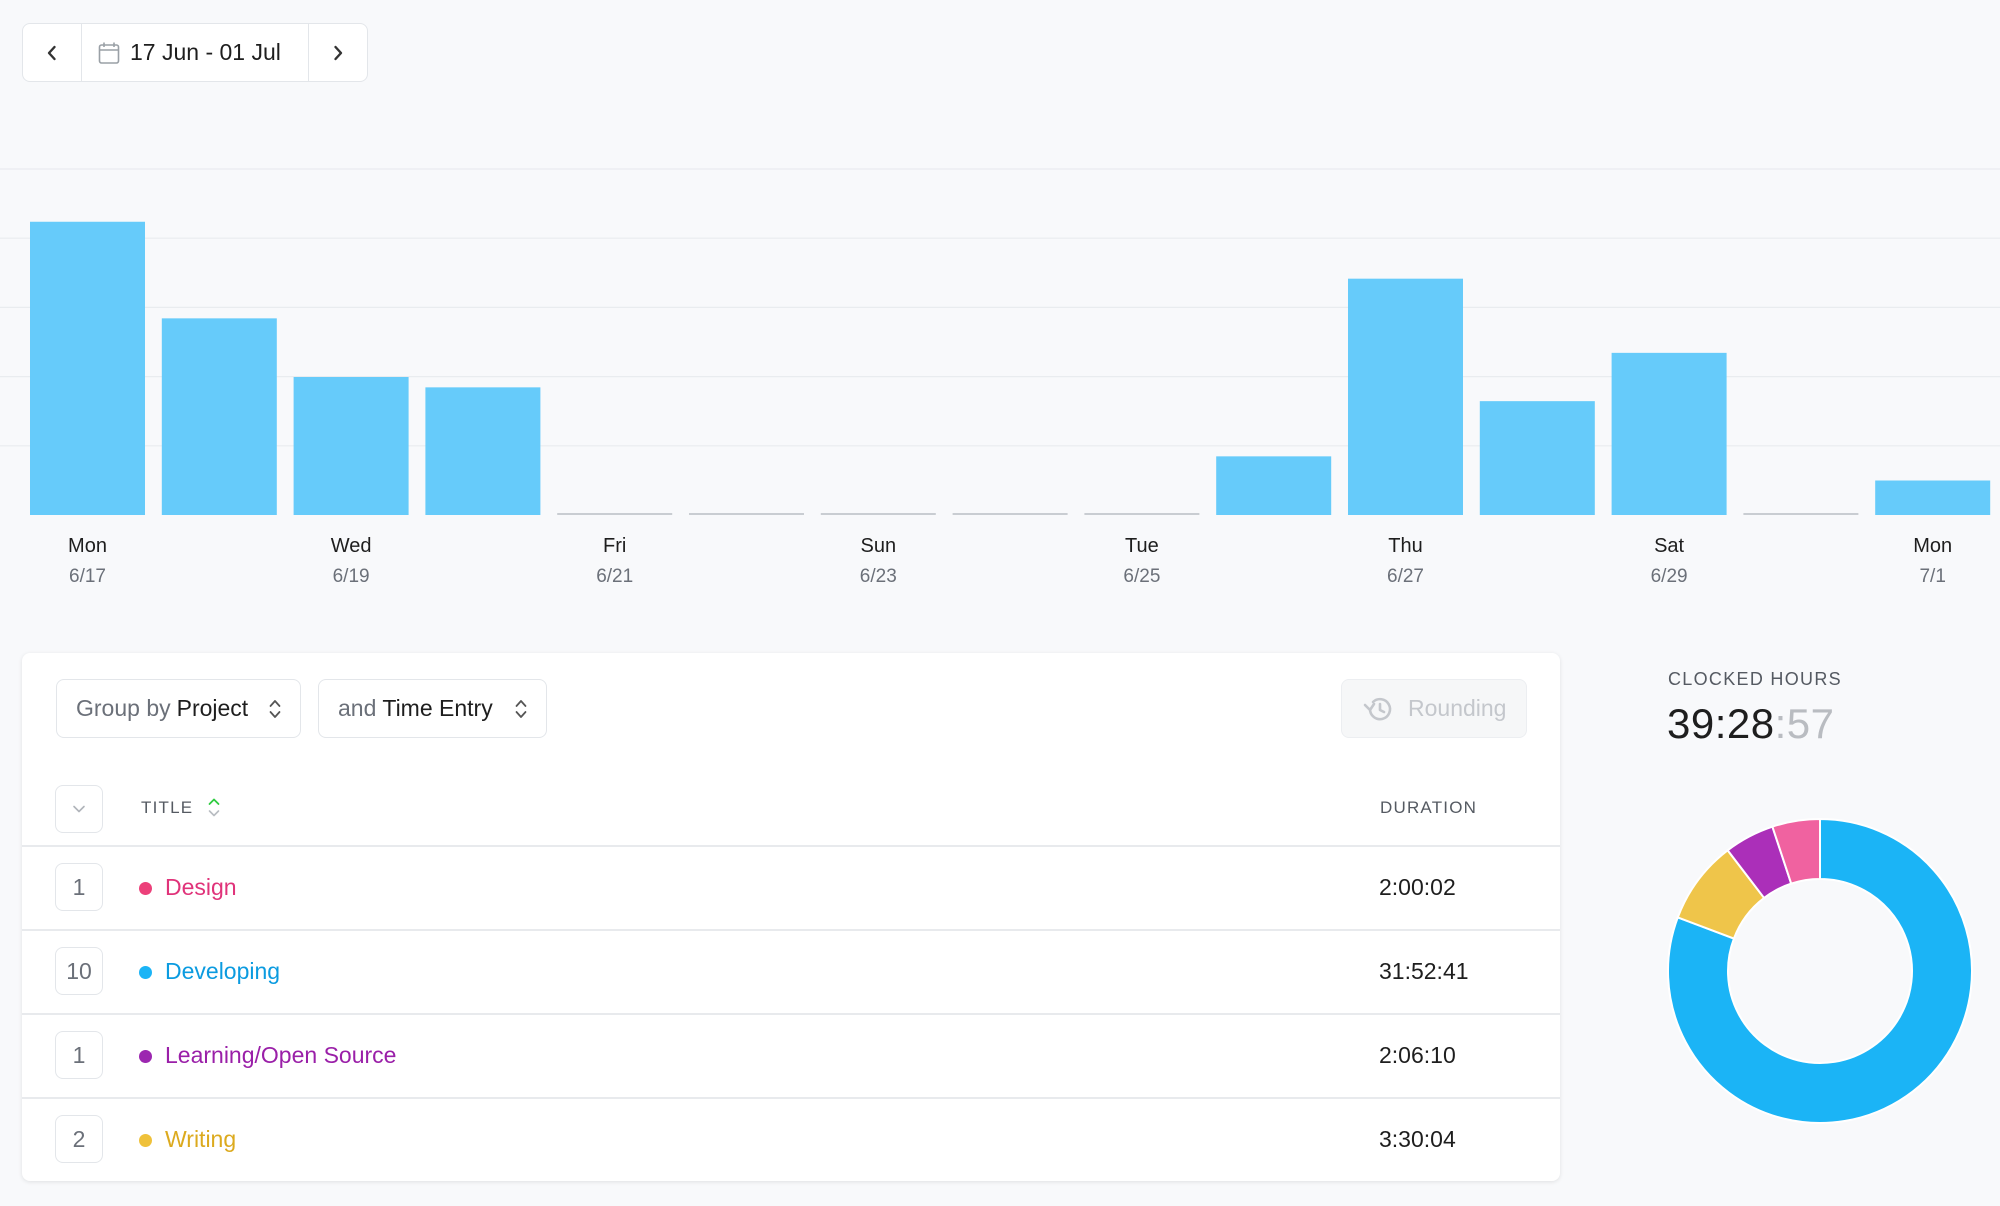 The height and width of the screenshot is (1206, 2000). Describe the element at coordinates (1417, 1055) in the screenshot. I see `project-duration: 2:06:10` at that location.